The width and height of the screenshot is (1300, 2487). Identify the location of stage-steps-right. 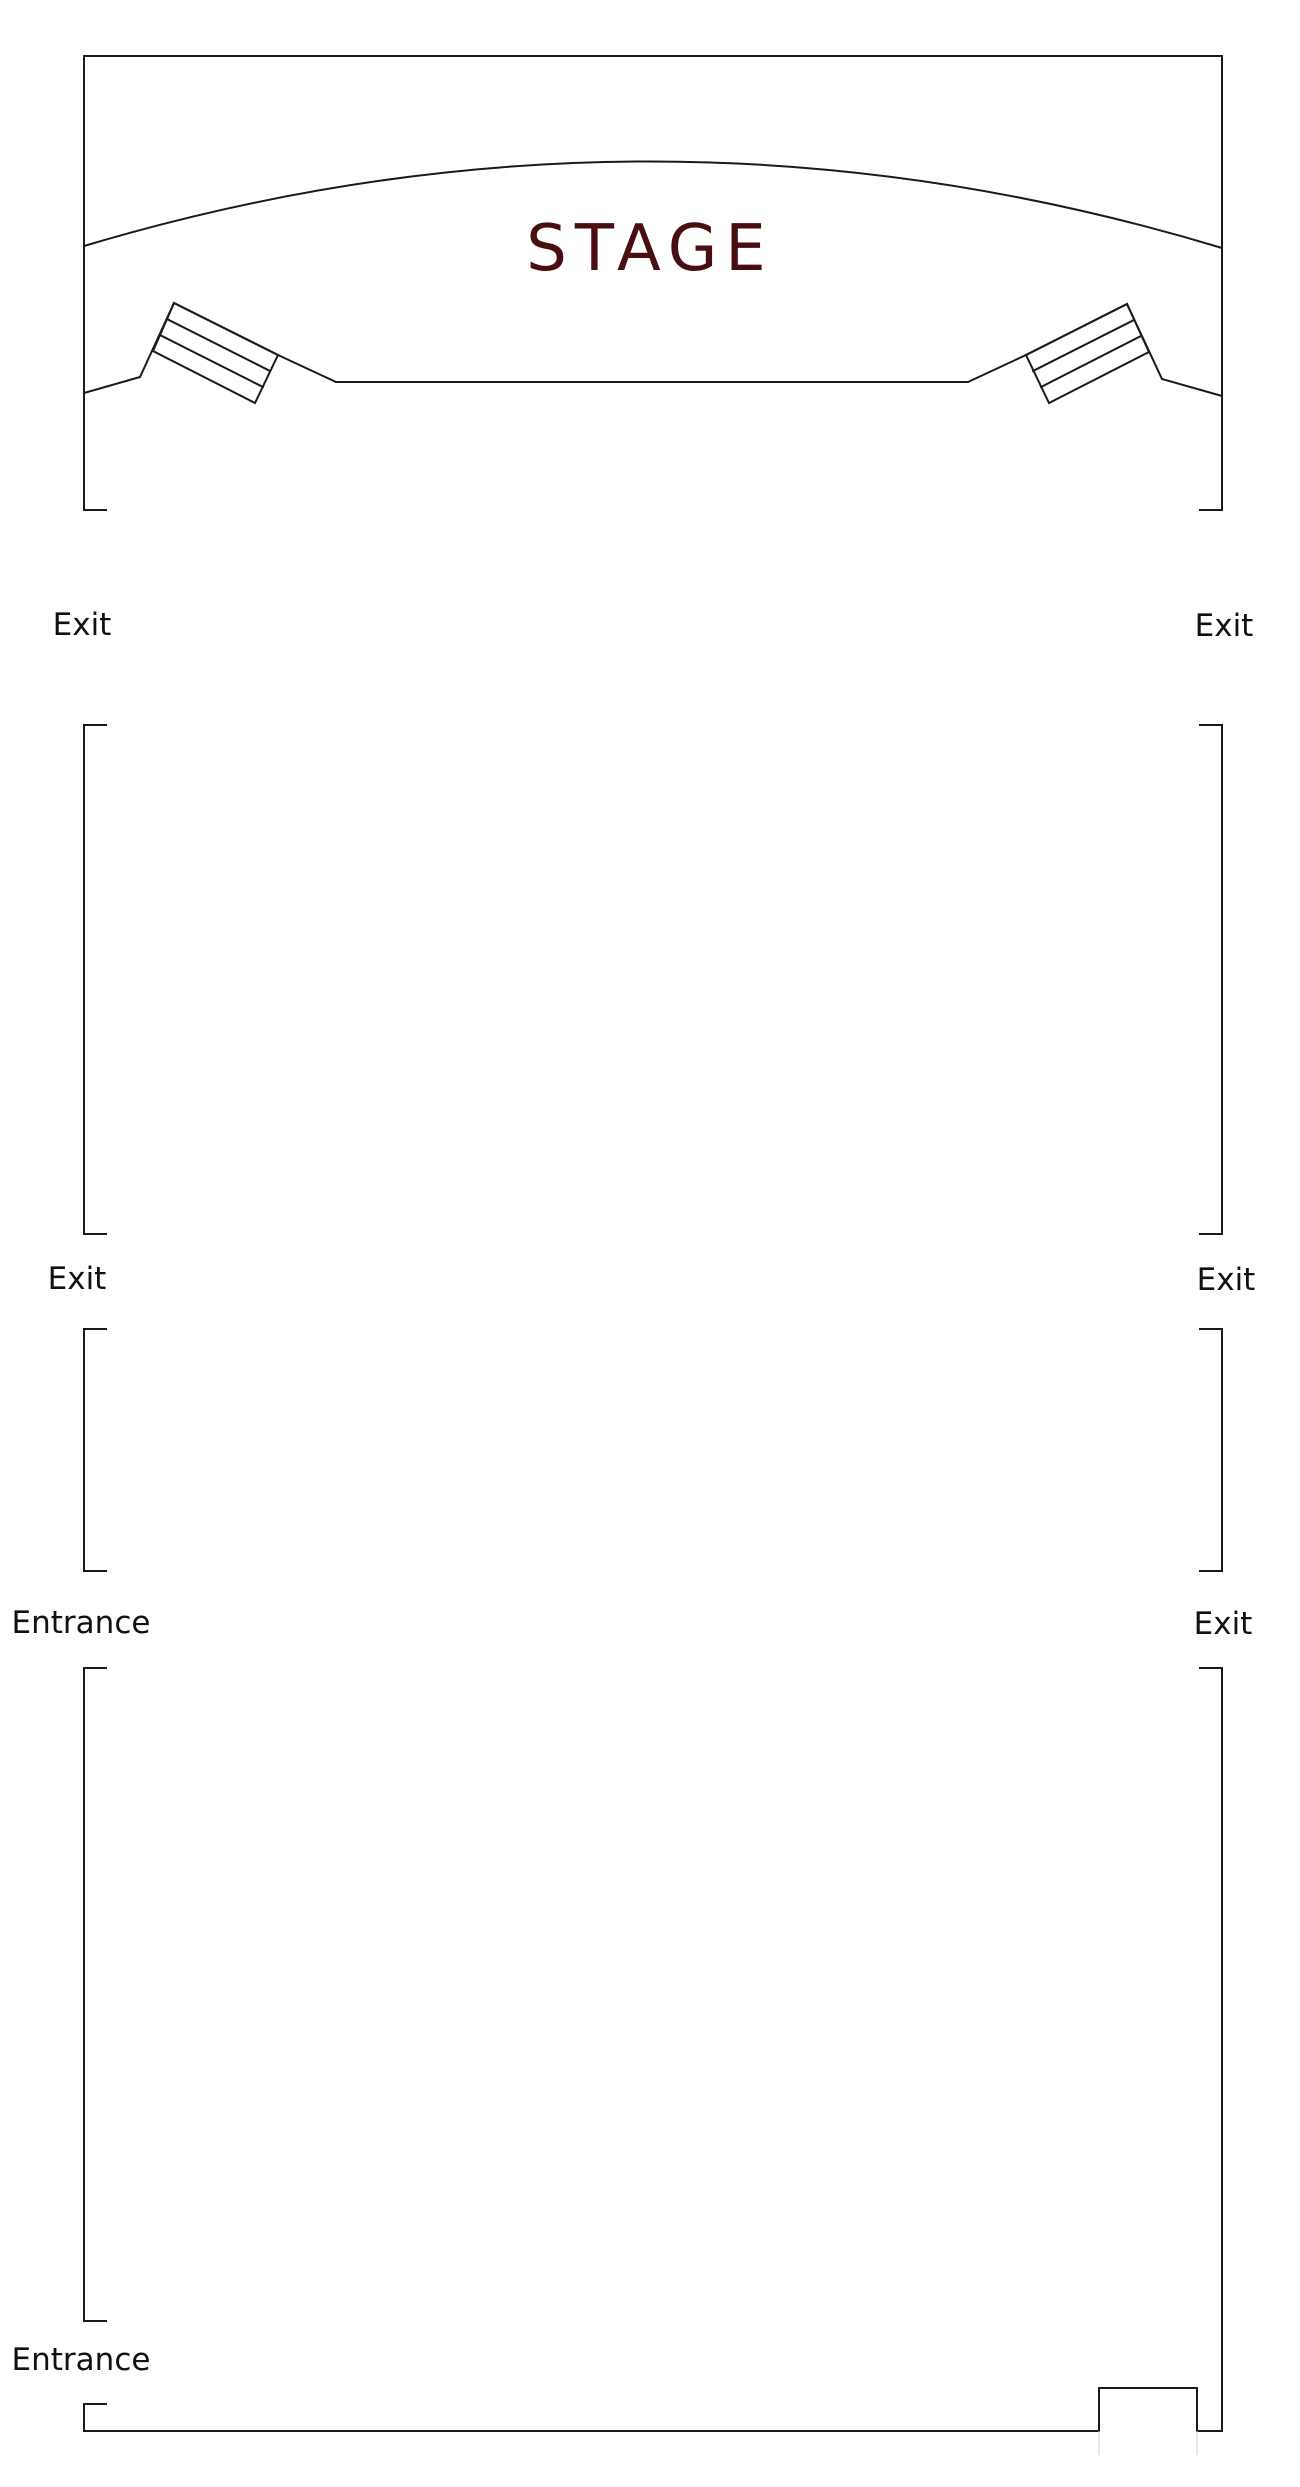
(1087, 353).